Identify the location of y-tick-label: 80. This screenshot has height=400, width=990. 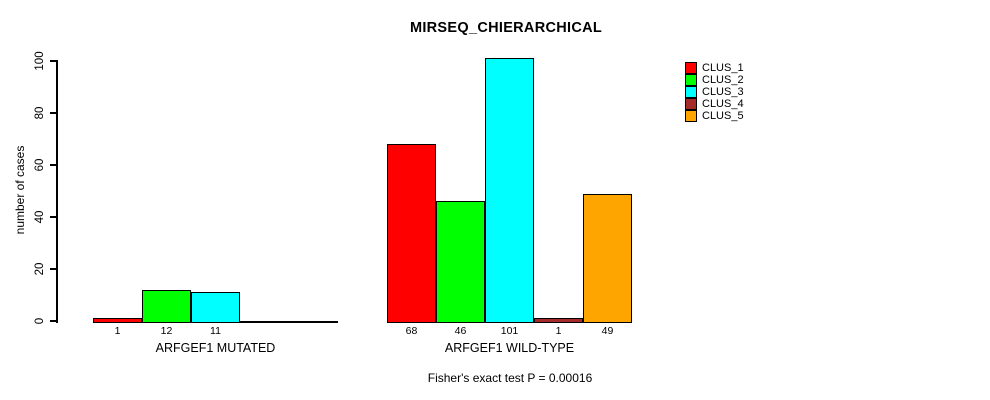
(40, 113).